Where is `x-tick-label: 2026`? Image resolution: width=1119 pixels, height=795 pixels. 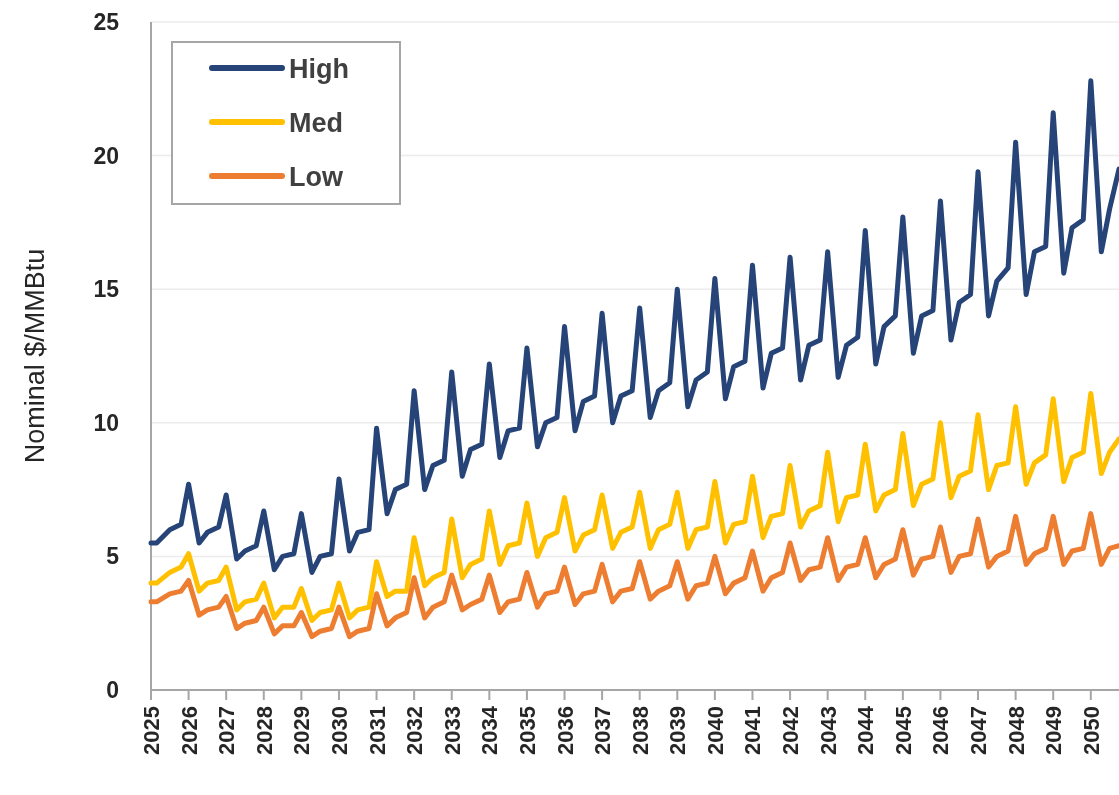
x-tick-label: 2026 is located at coordinates (189, 730).